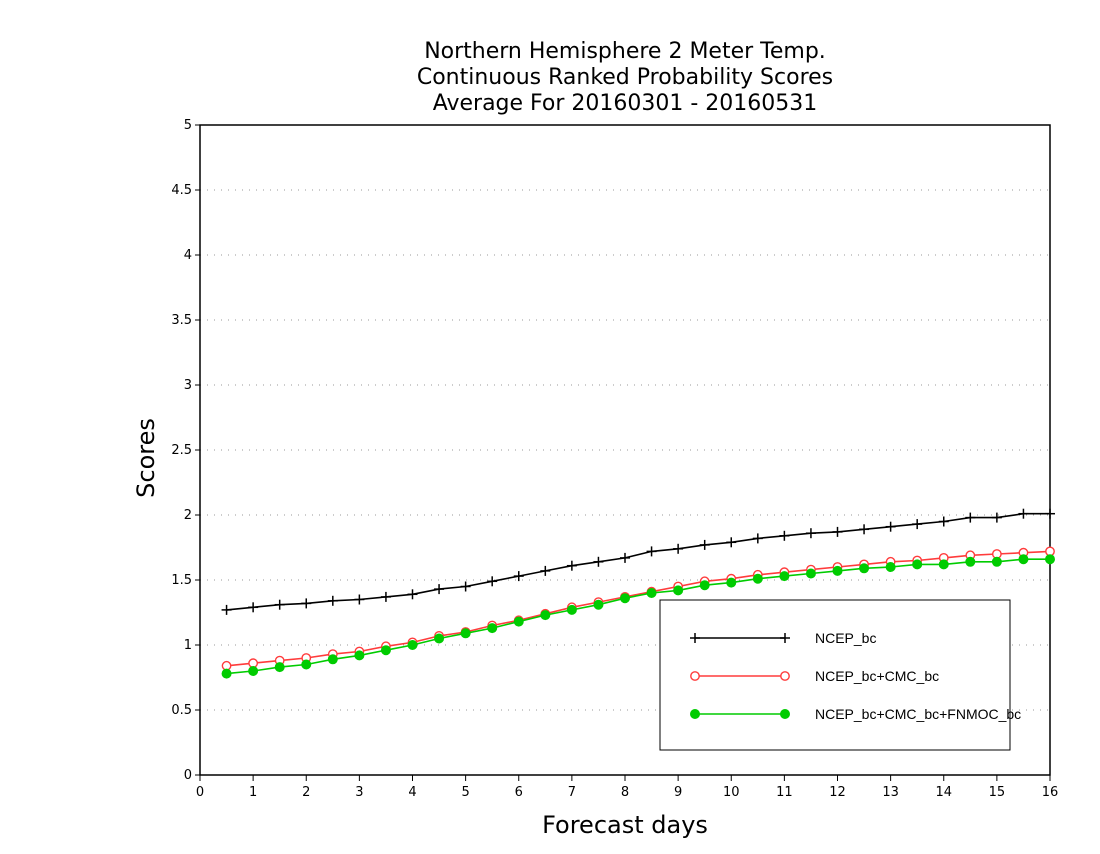 The width and height of the screenshot is (1100, 854). What do you see at coordinates (188, 385) in the screenshot?
I see `y-tick-label: 3` at bounding box center [188, 385].